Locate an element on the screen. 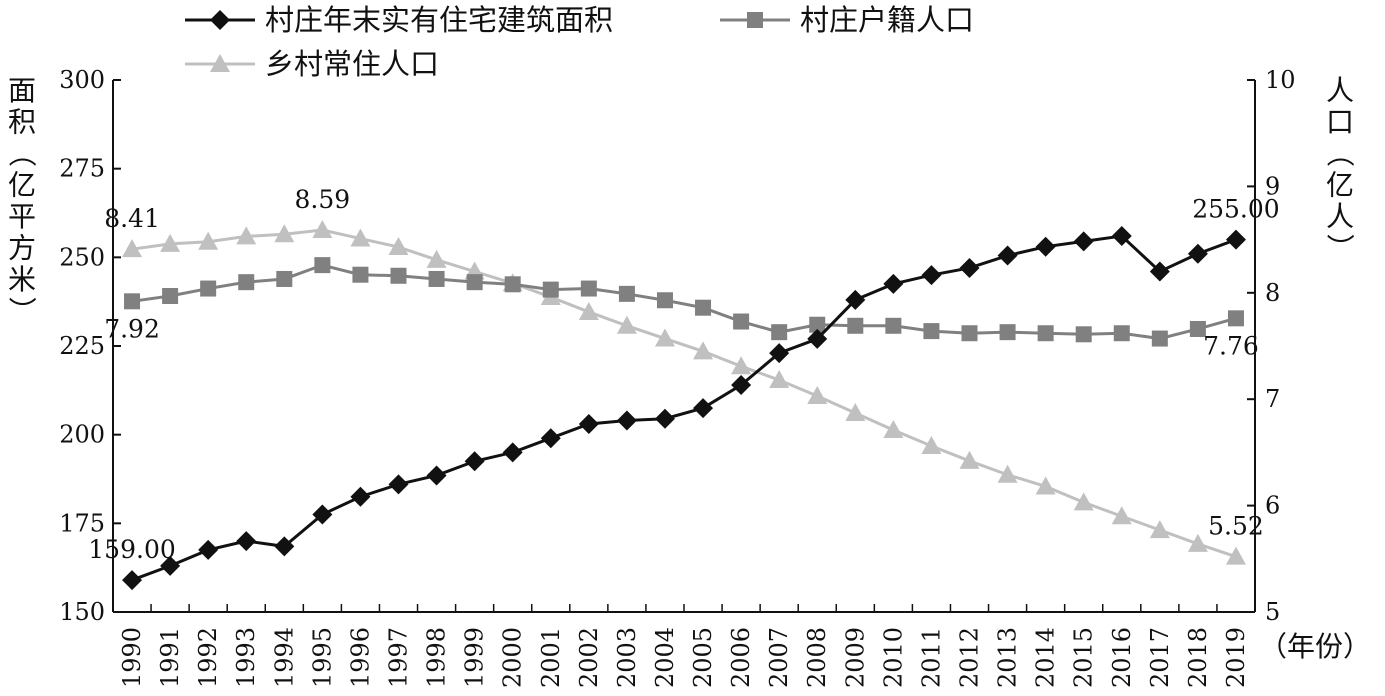 The image size is (1385, 696). data-label: 5.52 is located at coordinates (1236, 526).